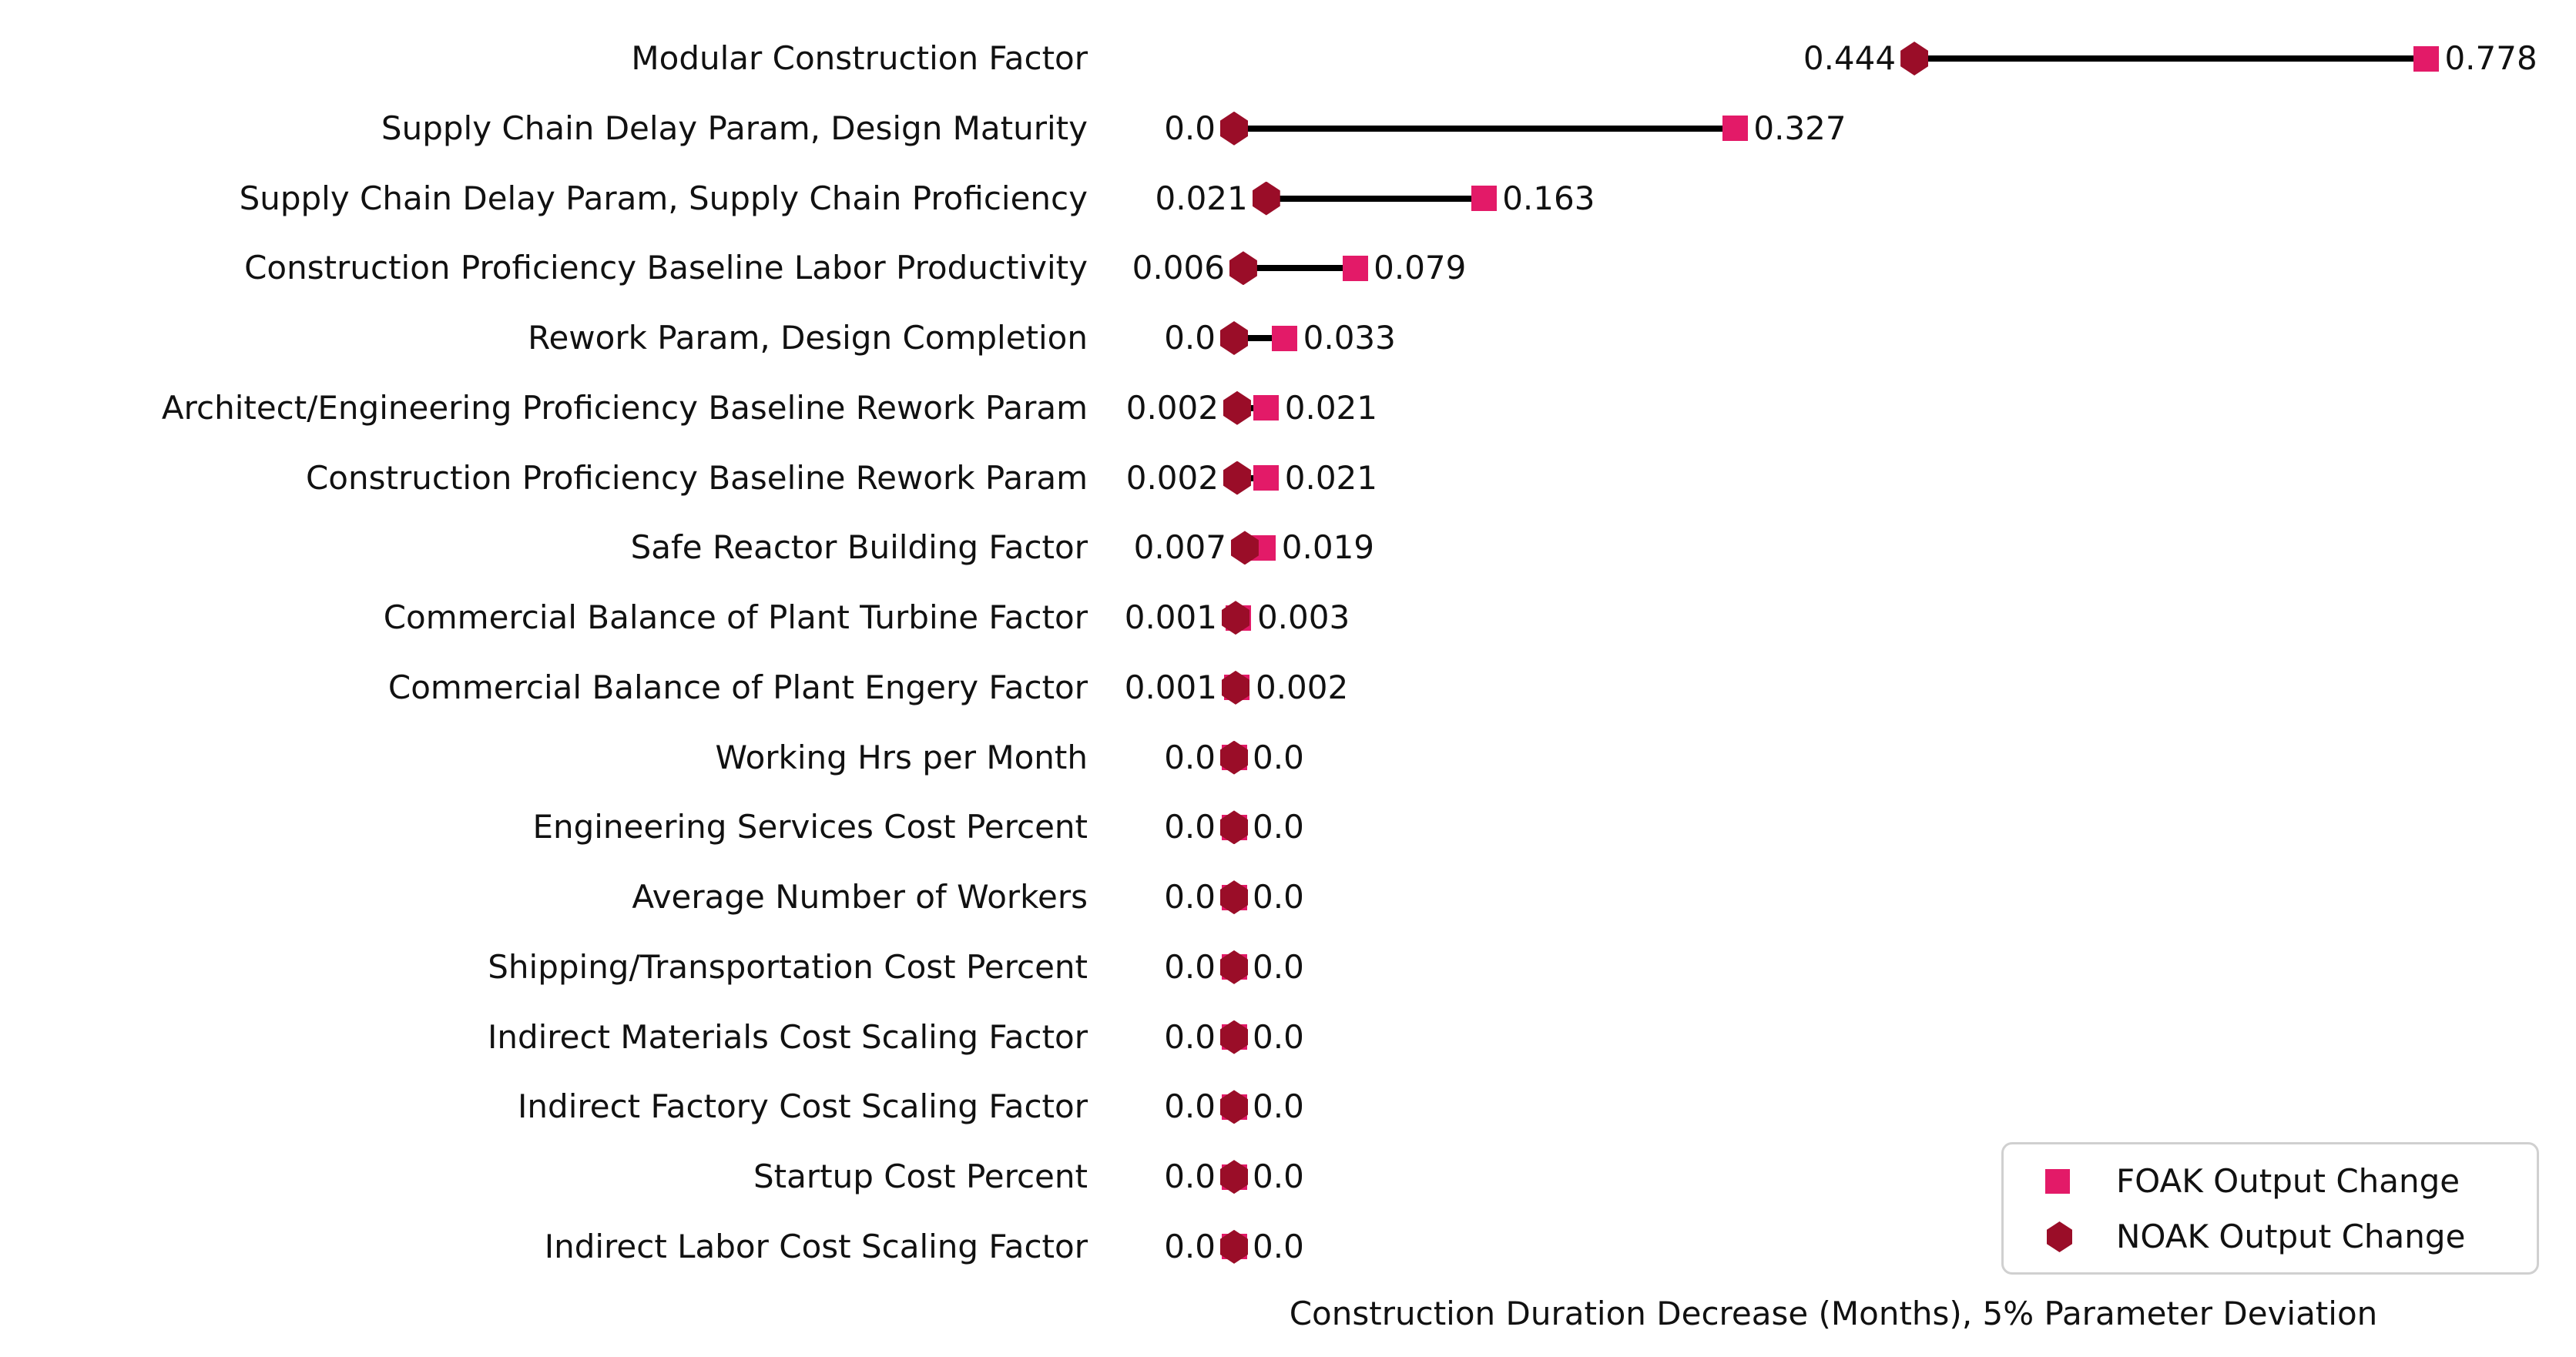 The width and height of the screenshot is (2576, 1357). Describe the element at coordinates (1178, 268) in the screenshot. I see `noak-value-label: 0.006` at that location.